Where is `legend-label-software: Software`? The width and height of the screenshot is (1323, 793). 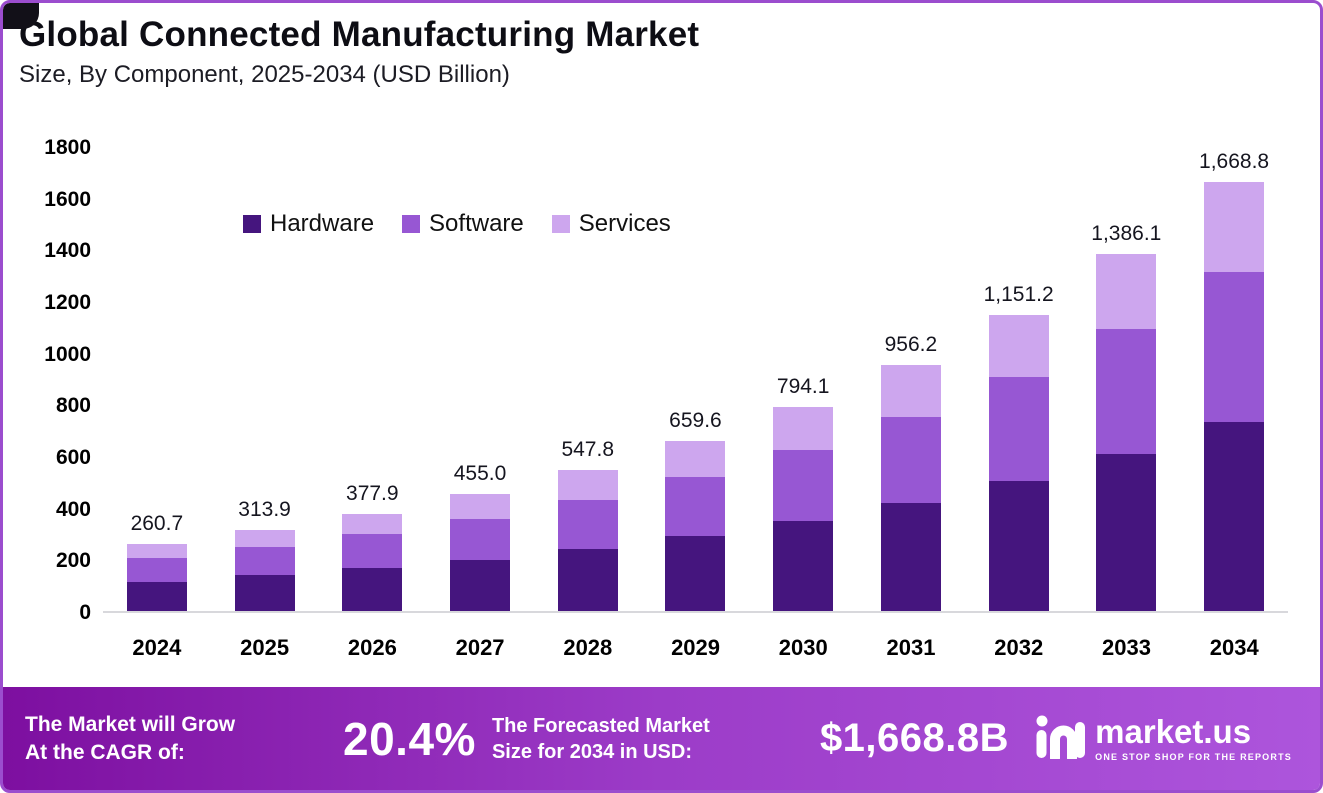 legend-label-software: Software is located at coordinates (476, 223).